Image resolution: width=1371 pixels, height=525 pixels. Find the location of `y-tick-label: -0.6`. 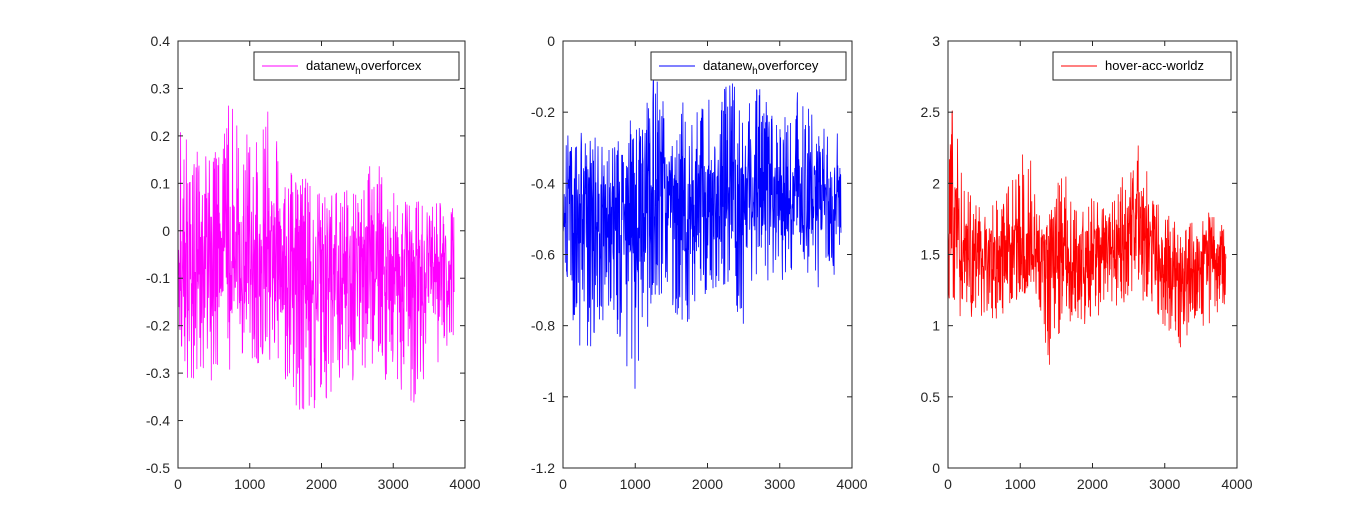

y-tick-label: -0.6 is located at coordinates (543, 255).